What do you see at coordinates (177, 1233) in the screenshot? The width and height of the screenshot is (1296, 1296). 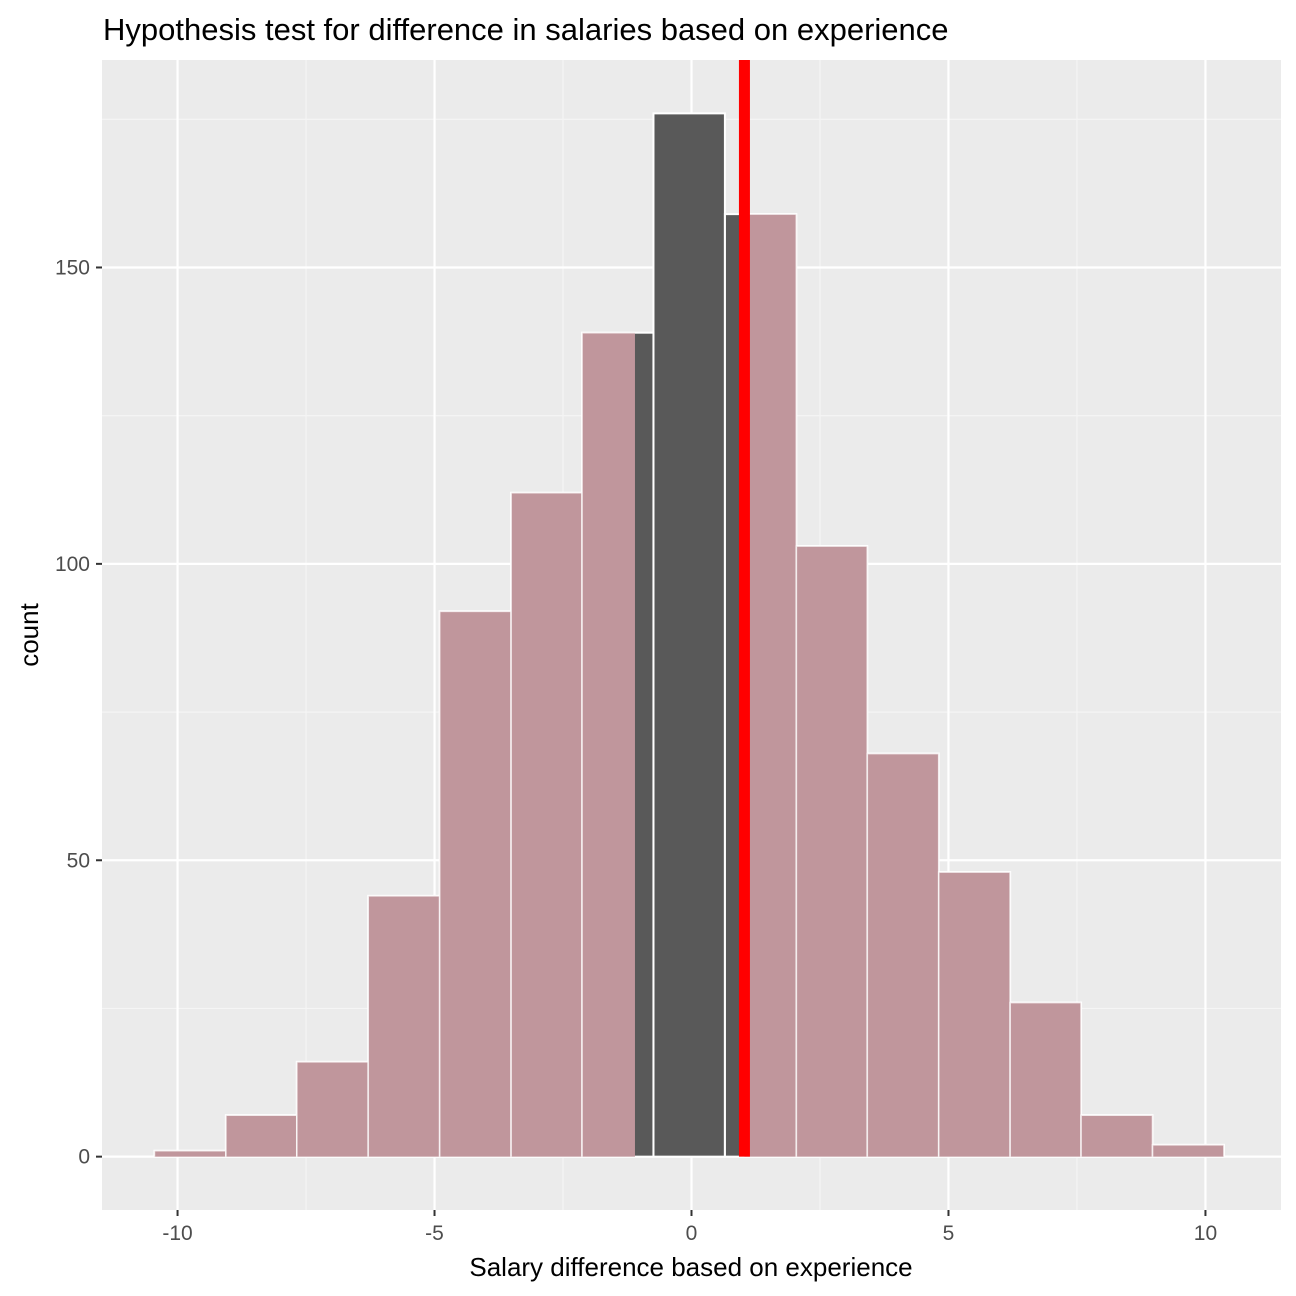 I see `x-tick-label: -10` at bounding box center [177, 1233].